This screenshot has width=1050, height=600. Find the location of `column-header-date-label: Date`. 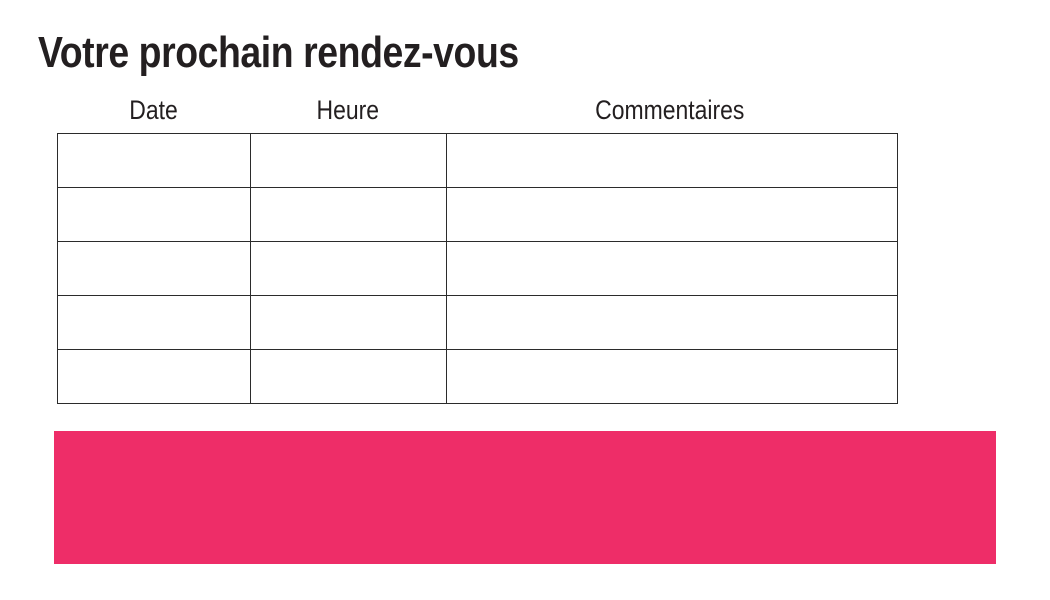

column-header-date-label: Date is located at coordinates (154, 109).